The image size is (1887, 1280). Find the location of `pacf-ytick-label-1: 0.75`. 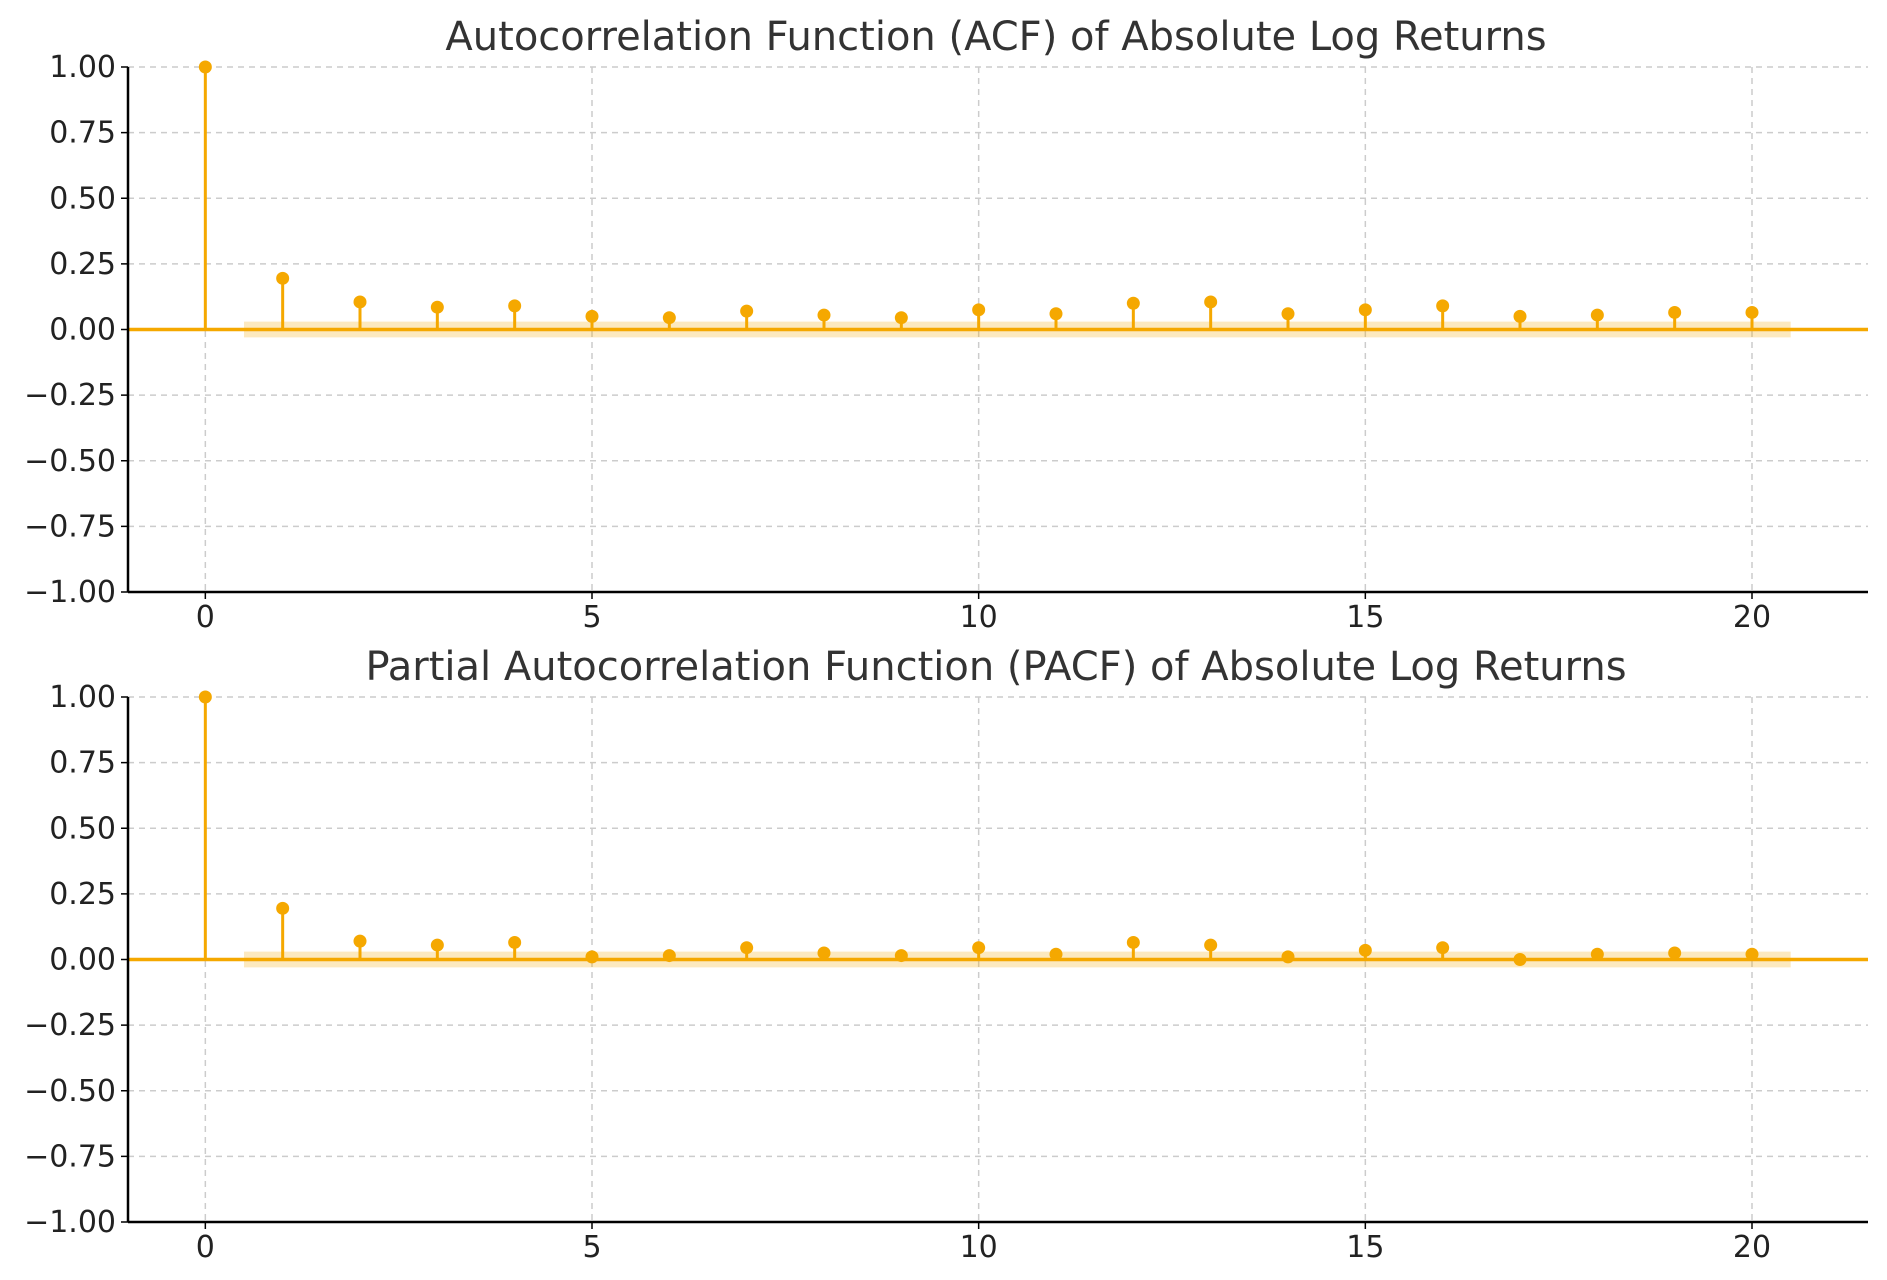

pacf-ytick-label-1: 0.75 is located at coordinates (82, 763).